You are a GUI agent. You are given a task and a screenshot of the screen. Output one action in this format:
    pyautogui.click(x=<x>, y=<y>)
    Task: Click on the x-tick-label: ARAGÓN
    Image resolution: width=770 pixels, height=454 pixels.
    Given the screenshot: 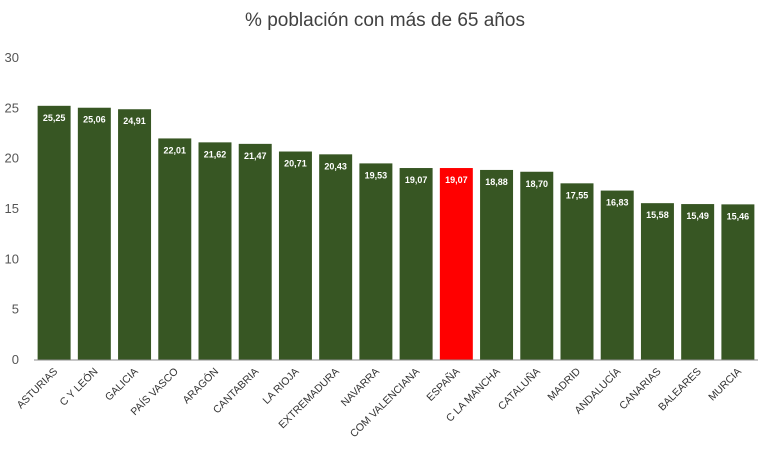 What is the action you would take?
    pyautogui.click(x=200, y=385)
    